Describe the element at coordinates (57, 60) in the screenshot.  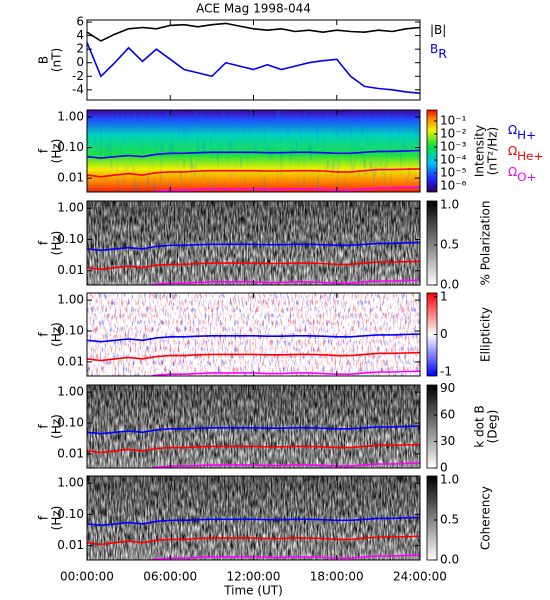
I see `y-axis-label: (nT)` at that location.